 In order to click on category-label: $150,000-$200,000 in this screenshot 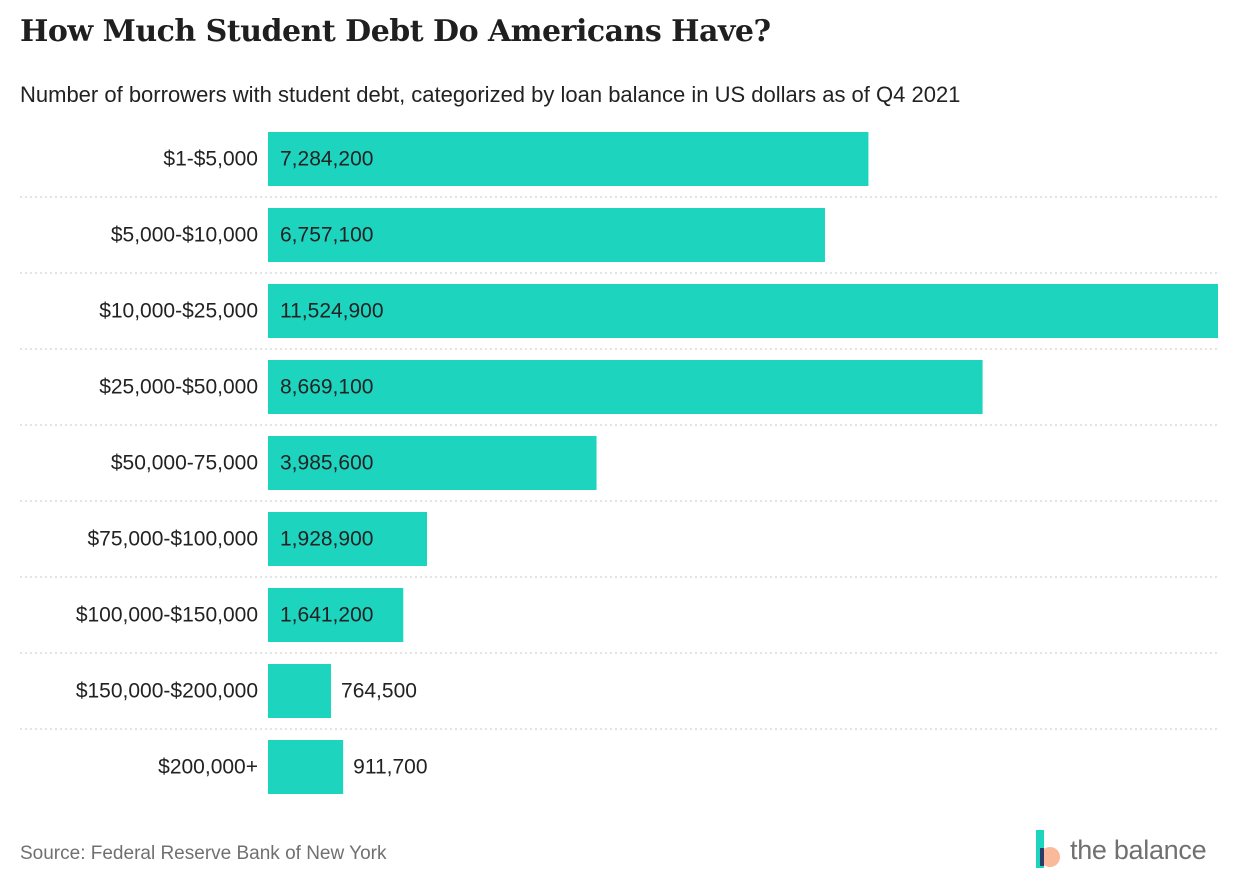, I will do `click(167, 691)`.